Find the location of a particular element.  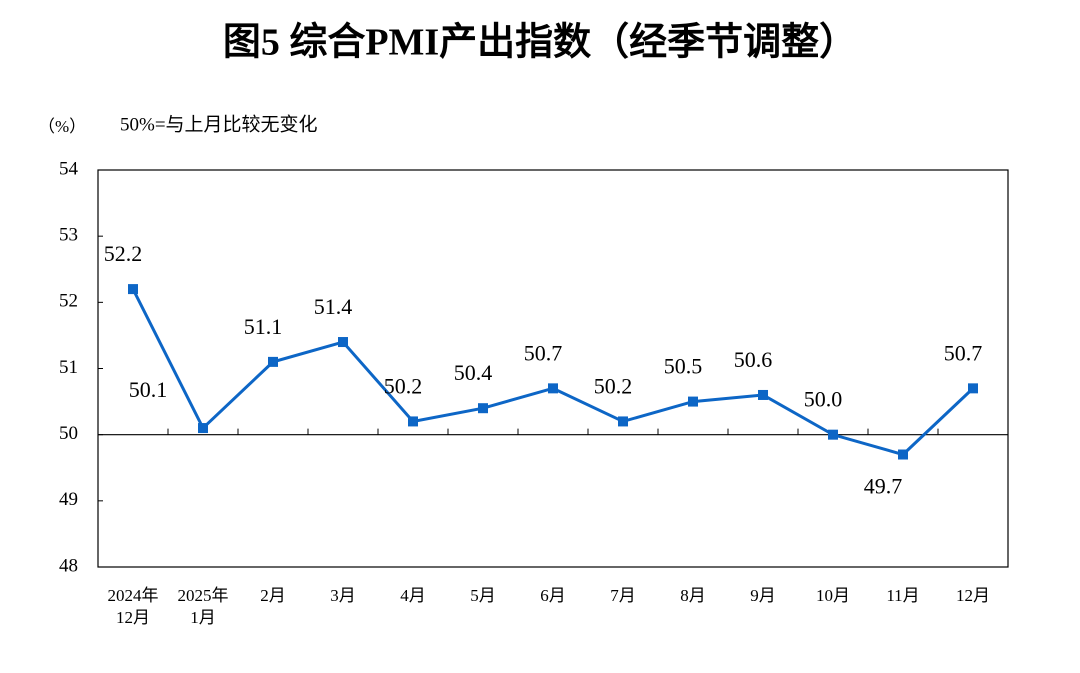

x-tick-label: 10月 is located at coordinates (833, 595).